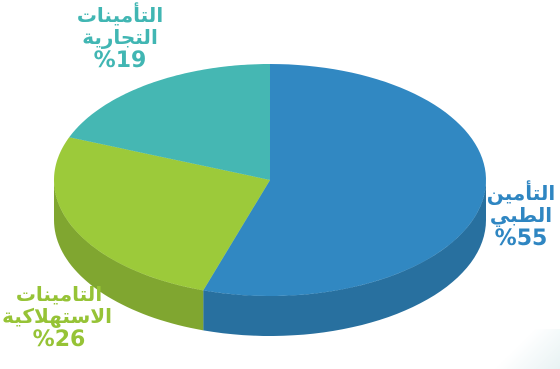  I want to click on slice-label-commercial-line2: التجارية, so click(120, 37).